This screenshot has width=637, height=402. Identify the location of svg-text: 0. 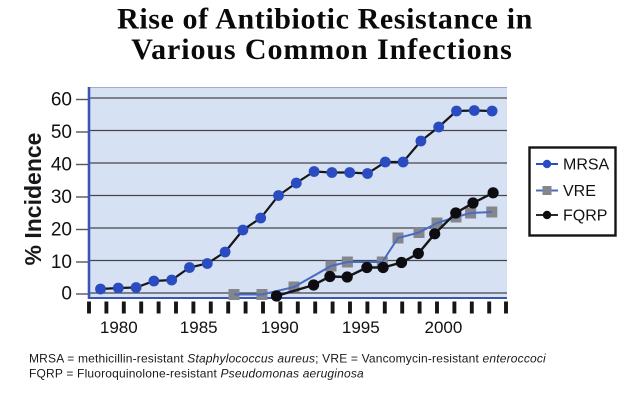
(66, 294).